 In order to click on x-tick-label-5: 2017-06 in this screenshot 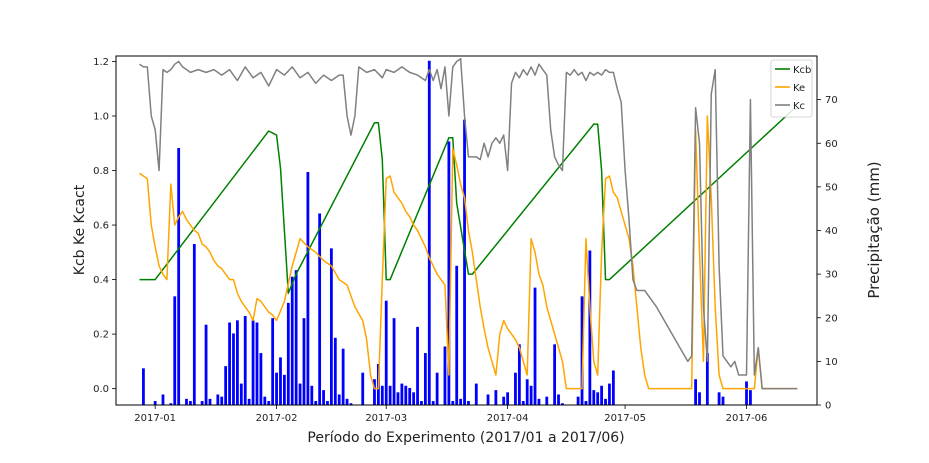, I will do `click(747, 418)`.